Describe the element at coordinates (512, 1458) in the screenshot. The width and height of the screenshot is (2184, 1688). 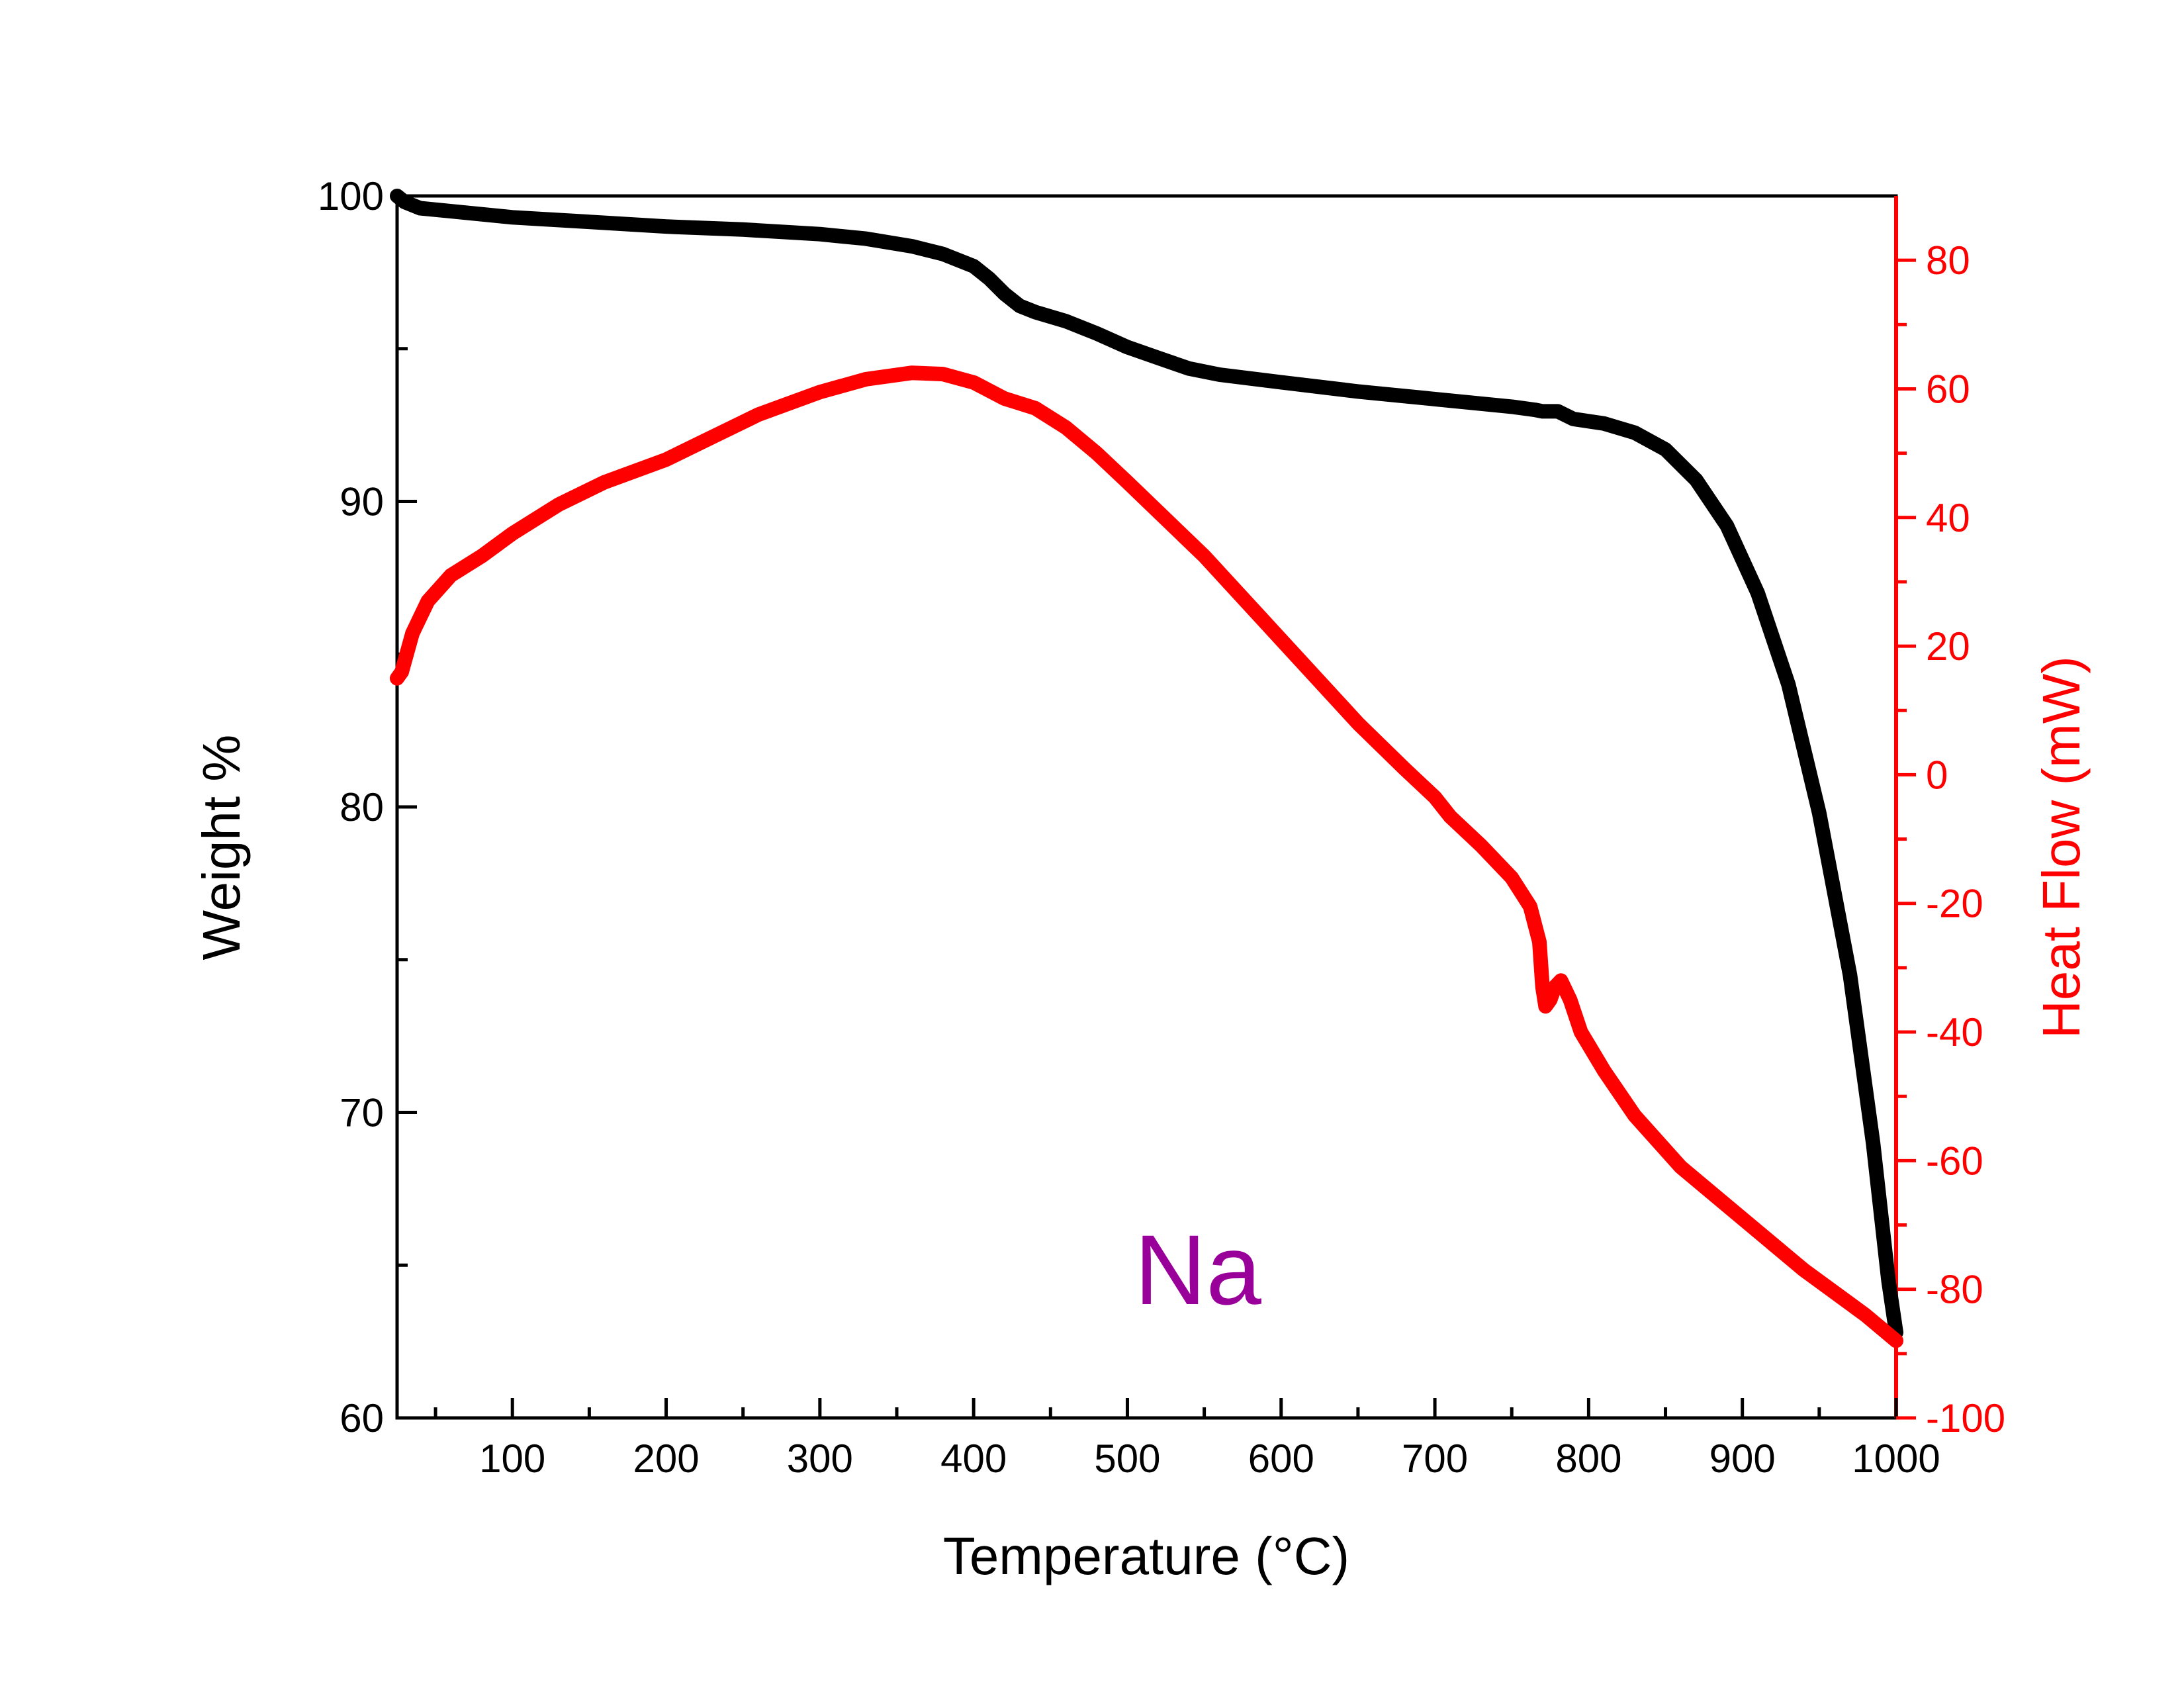
I see `x-tick-label: 100` at that location.